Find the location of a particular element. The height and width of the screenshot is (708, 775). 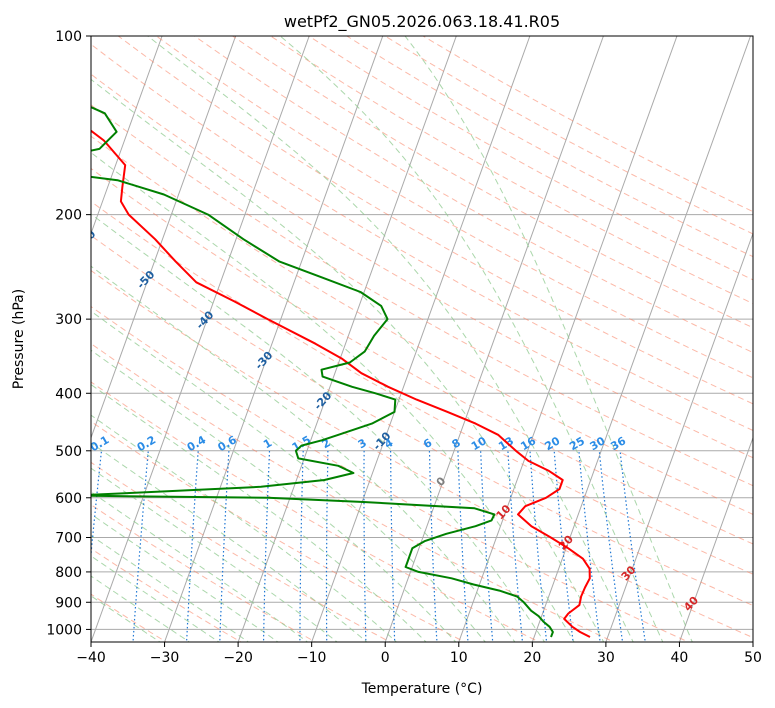

chart-title: wetPf2_GN05.2026.063.18.41.R05 is located at coordinates (422, 22).